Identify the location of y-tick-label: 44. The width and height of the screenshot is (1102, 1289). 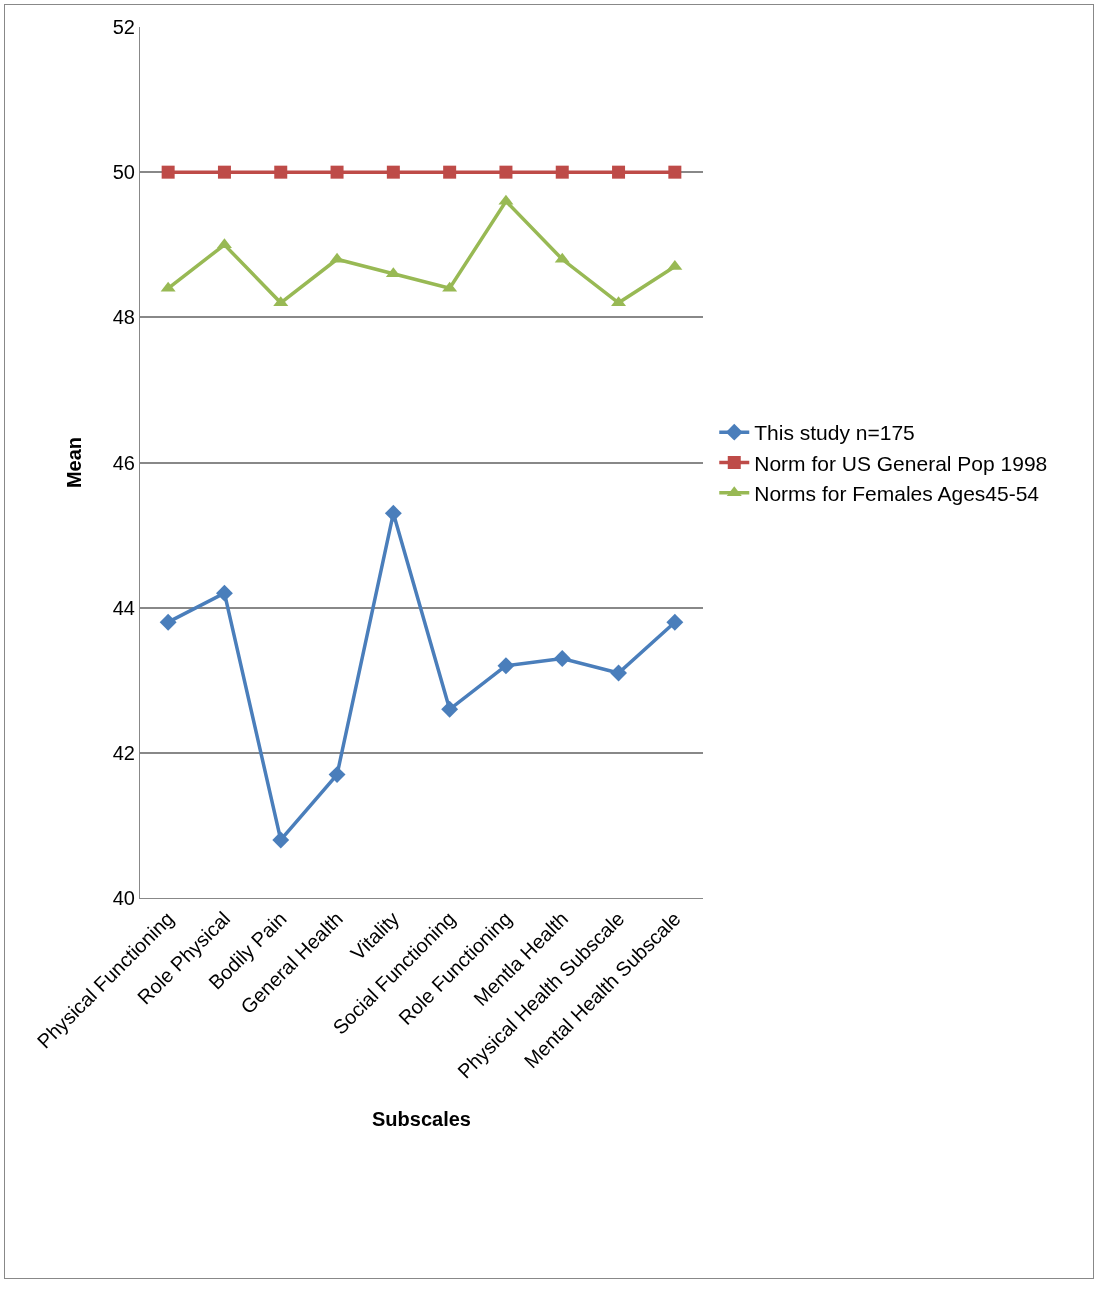
(123, 607).